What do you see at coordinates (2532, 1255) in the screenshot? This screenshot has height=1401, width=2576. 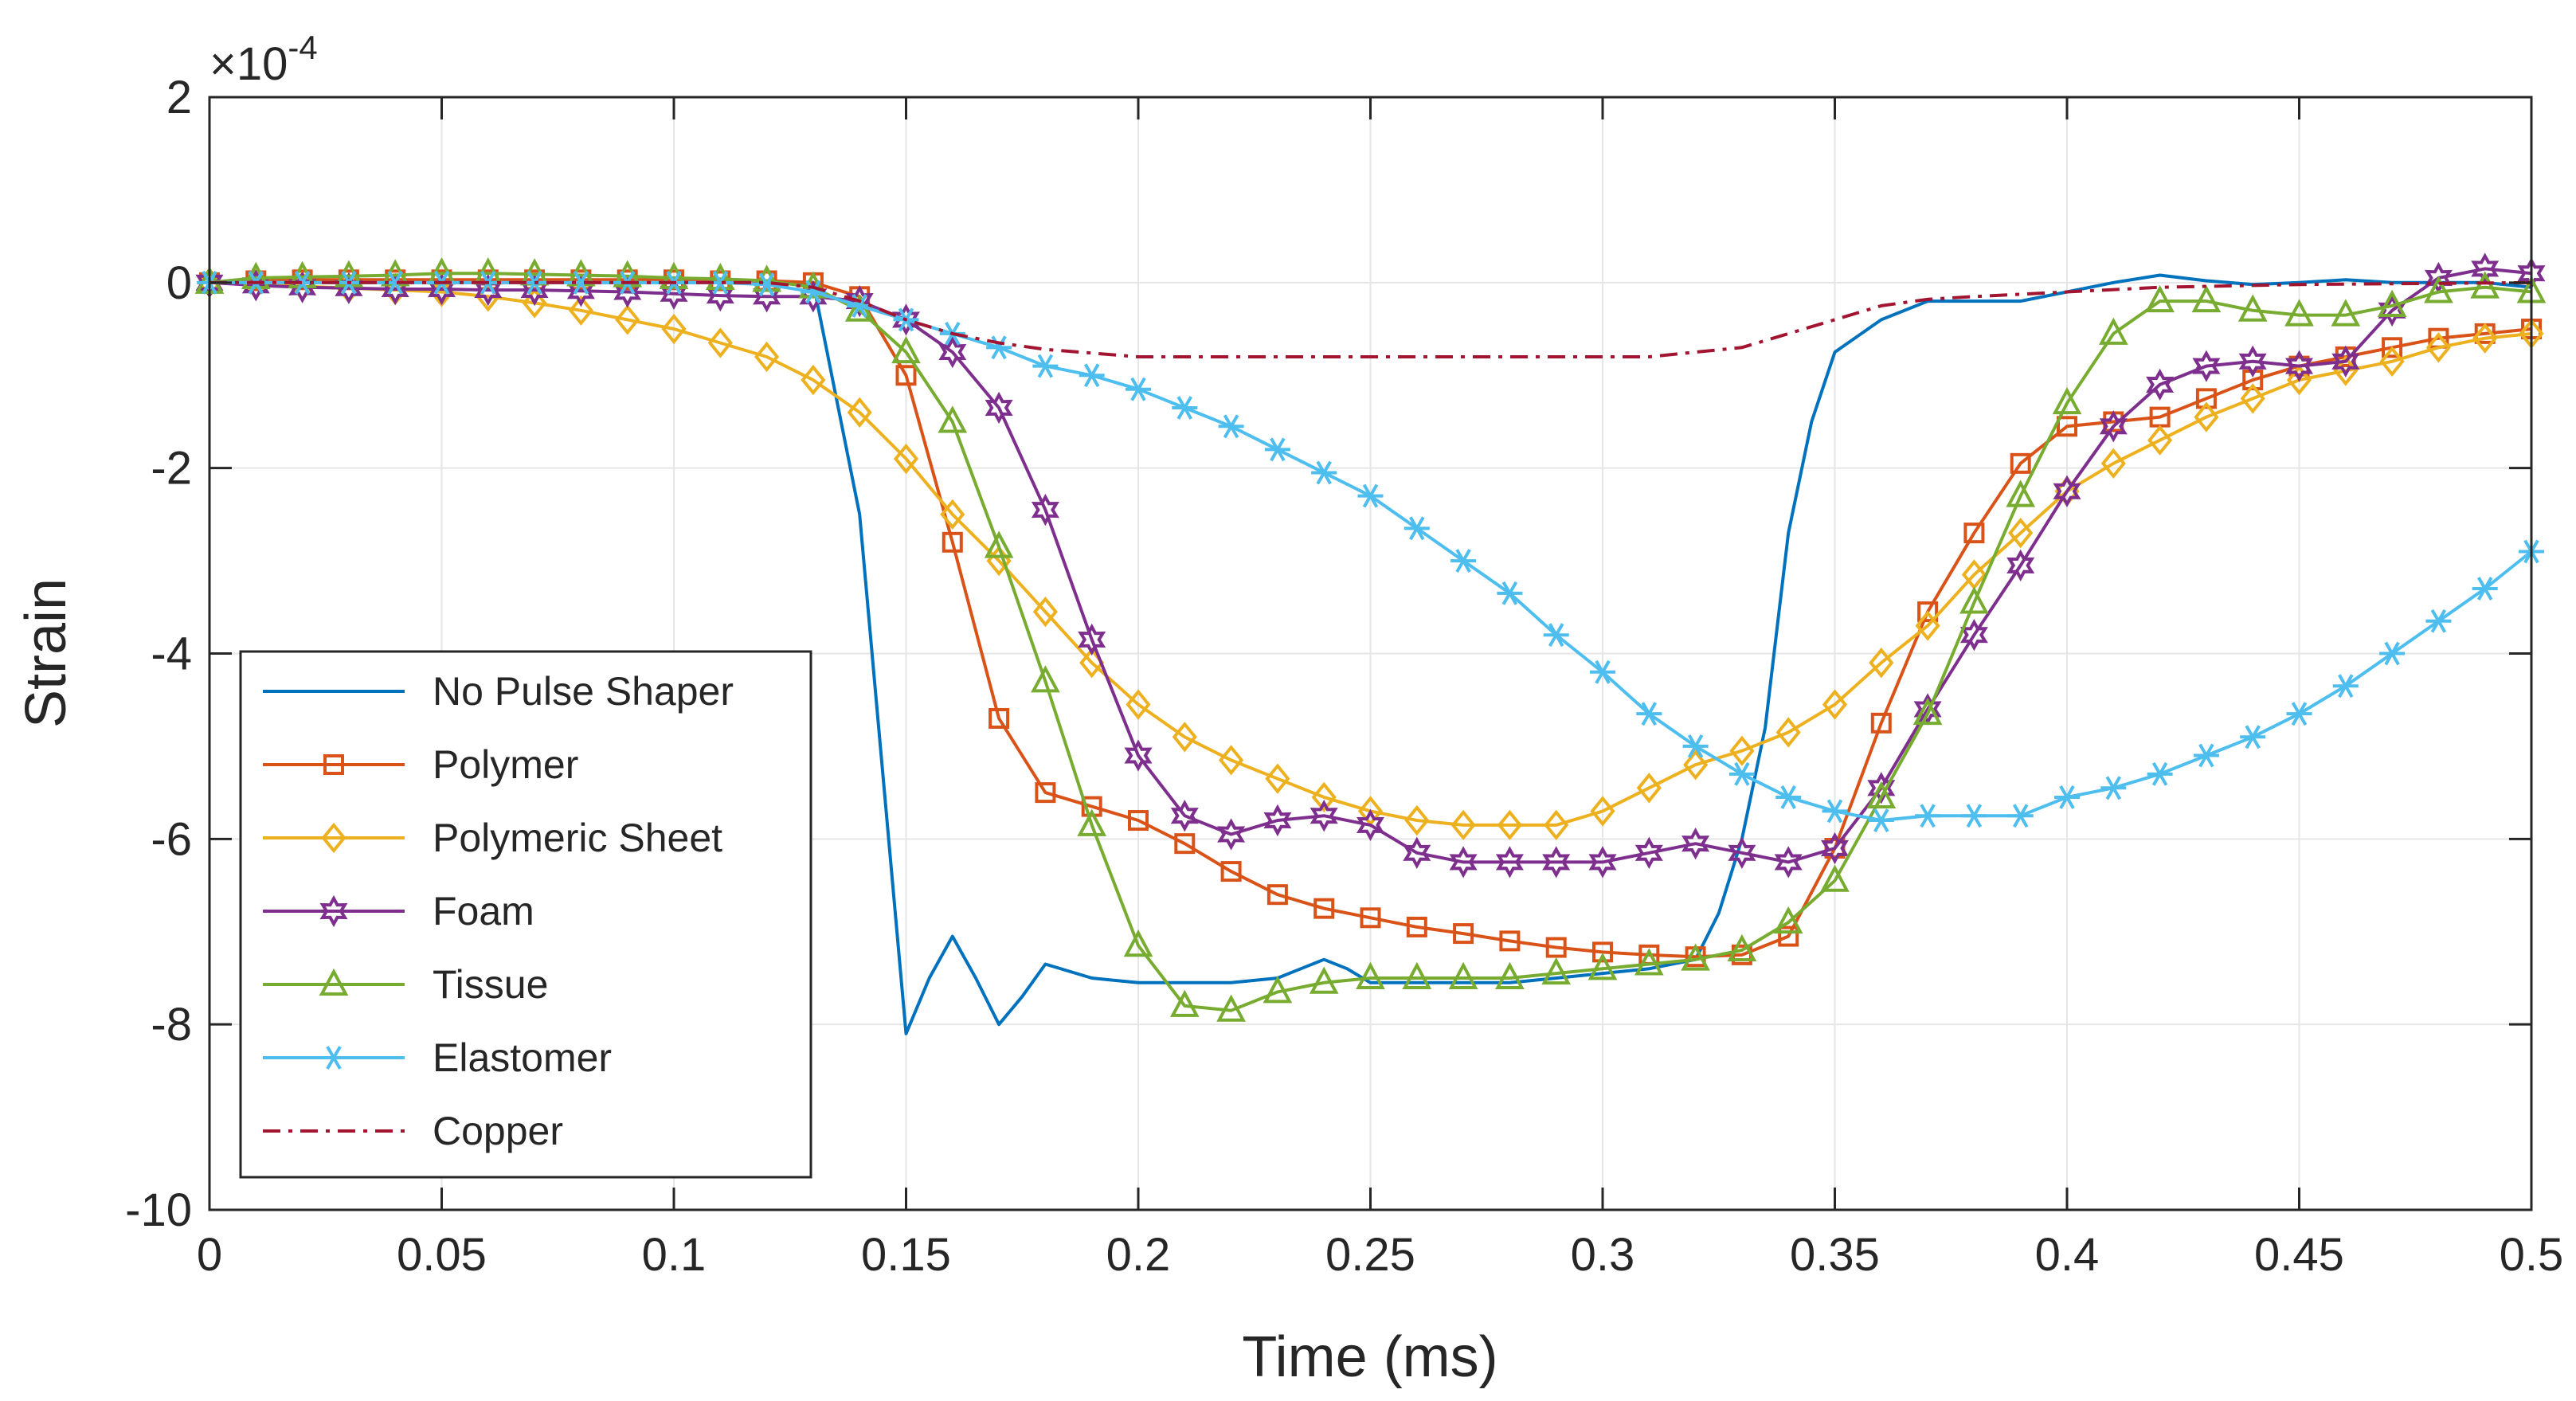 I see `x-tick-label: 0.5` at bounding box center [2532, 1255].